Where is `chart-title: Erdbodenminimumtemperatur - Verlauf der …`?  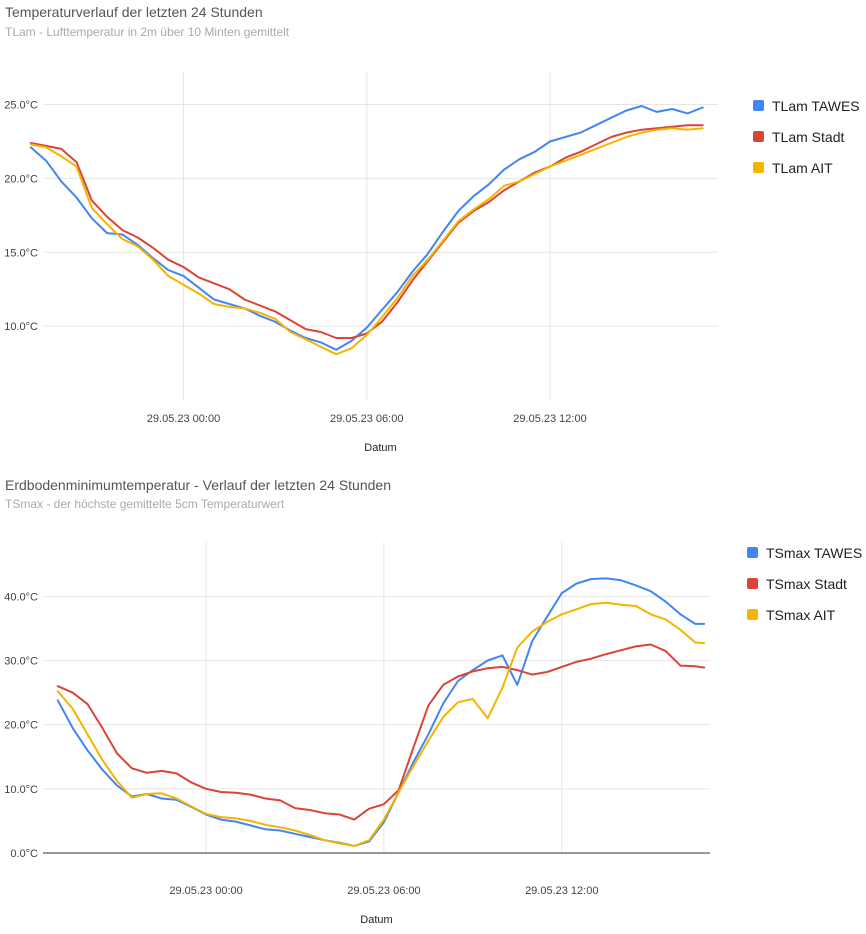 chart-title: Erdbodenminimumtemperatur - Verlauf der … is located at coordinates (198, 485).